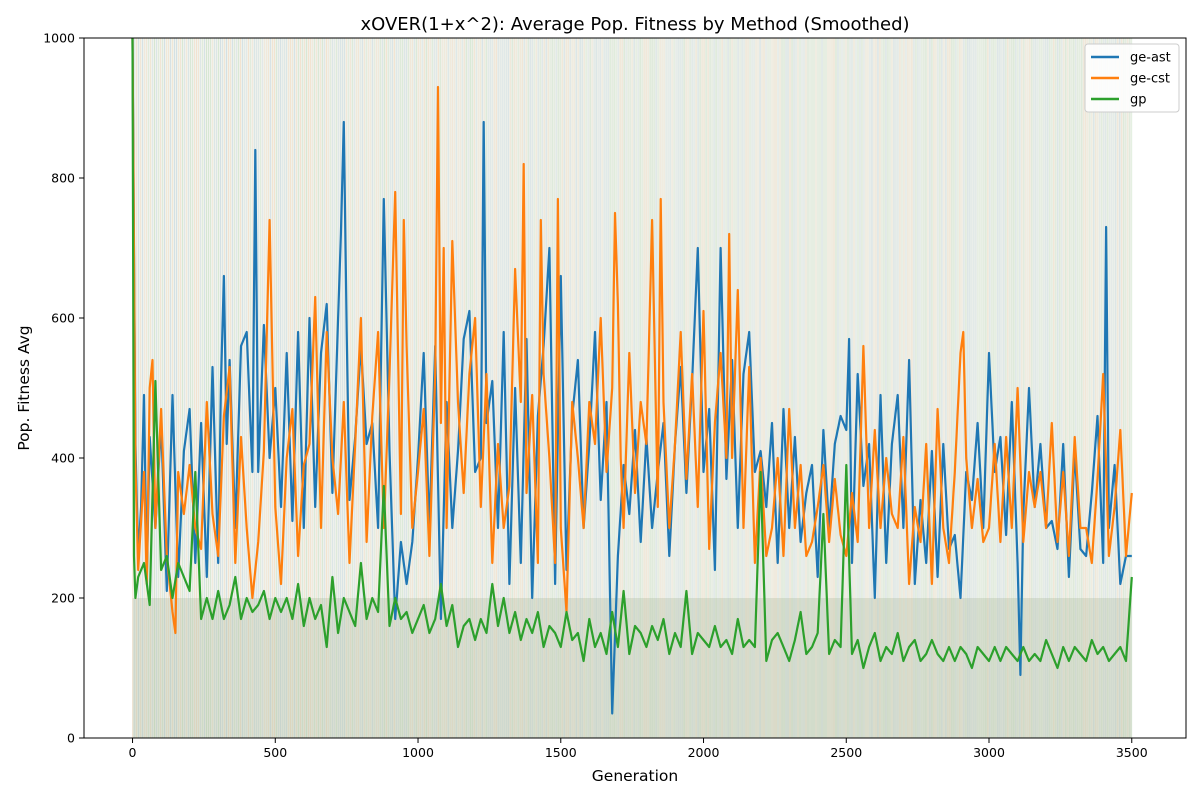 The width and height of the screenshot is (1200, 800). Describe the element at coordinates (632, 668) in the screenshot. I see `band-core` at that location.